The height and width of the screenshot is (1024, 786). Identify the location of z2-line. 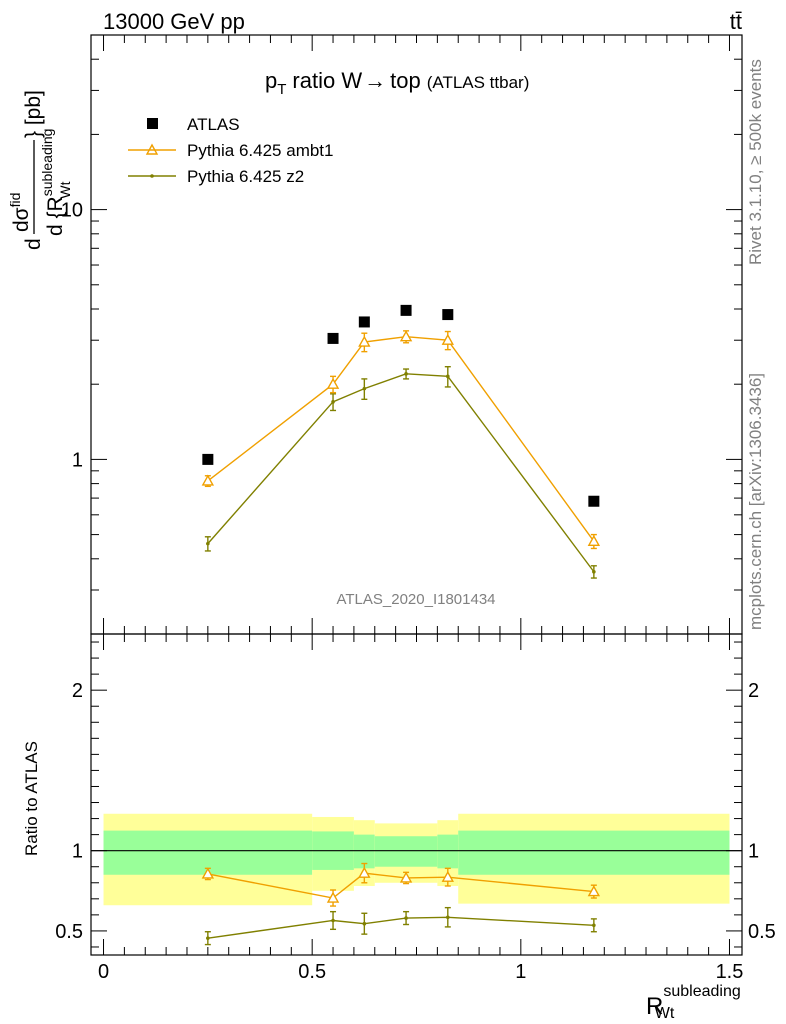
(401, 473).